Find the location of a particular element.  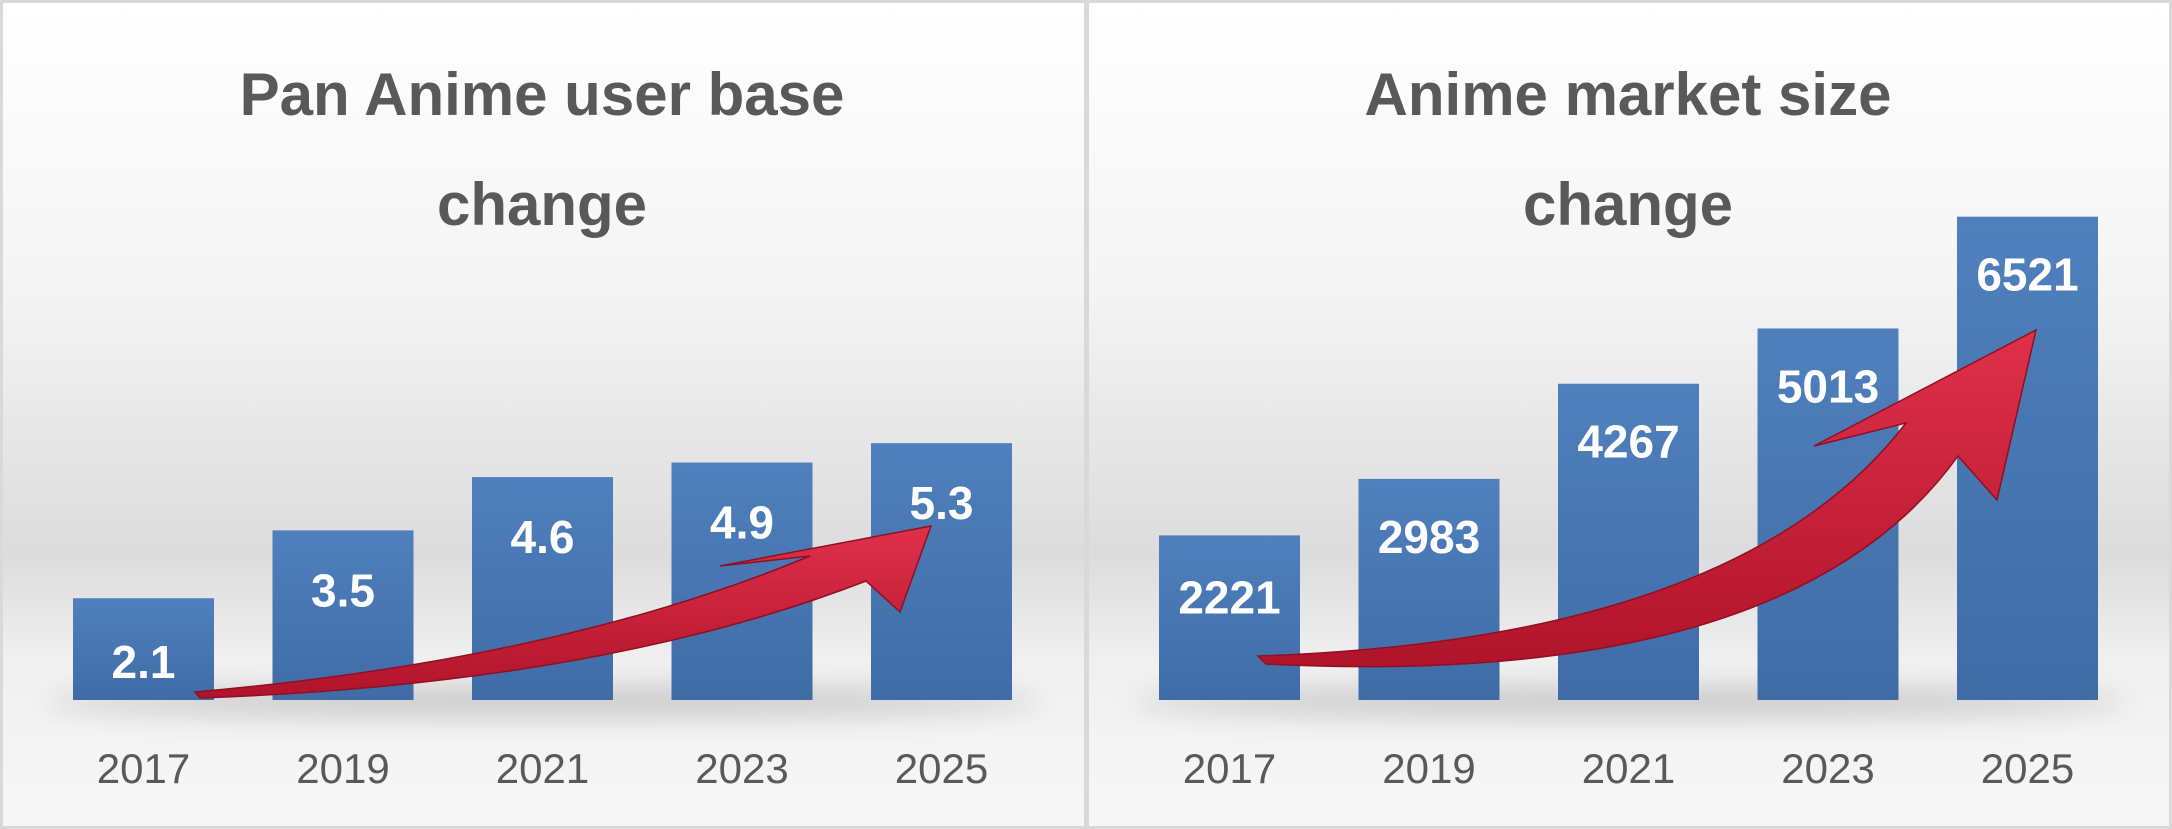

data-label: 2.1 is located at coordinates (144, 662).